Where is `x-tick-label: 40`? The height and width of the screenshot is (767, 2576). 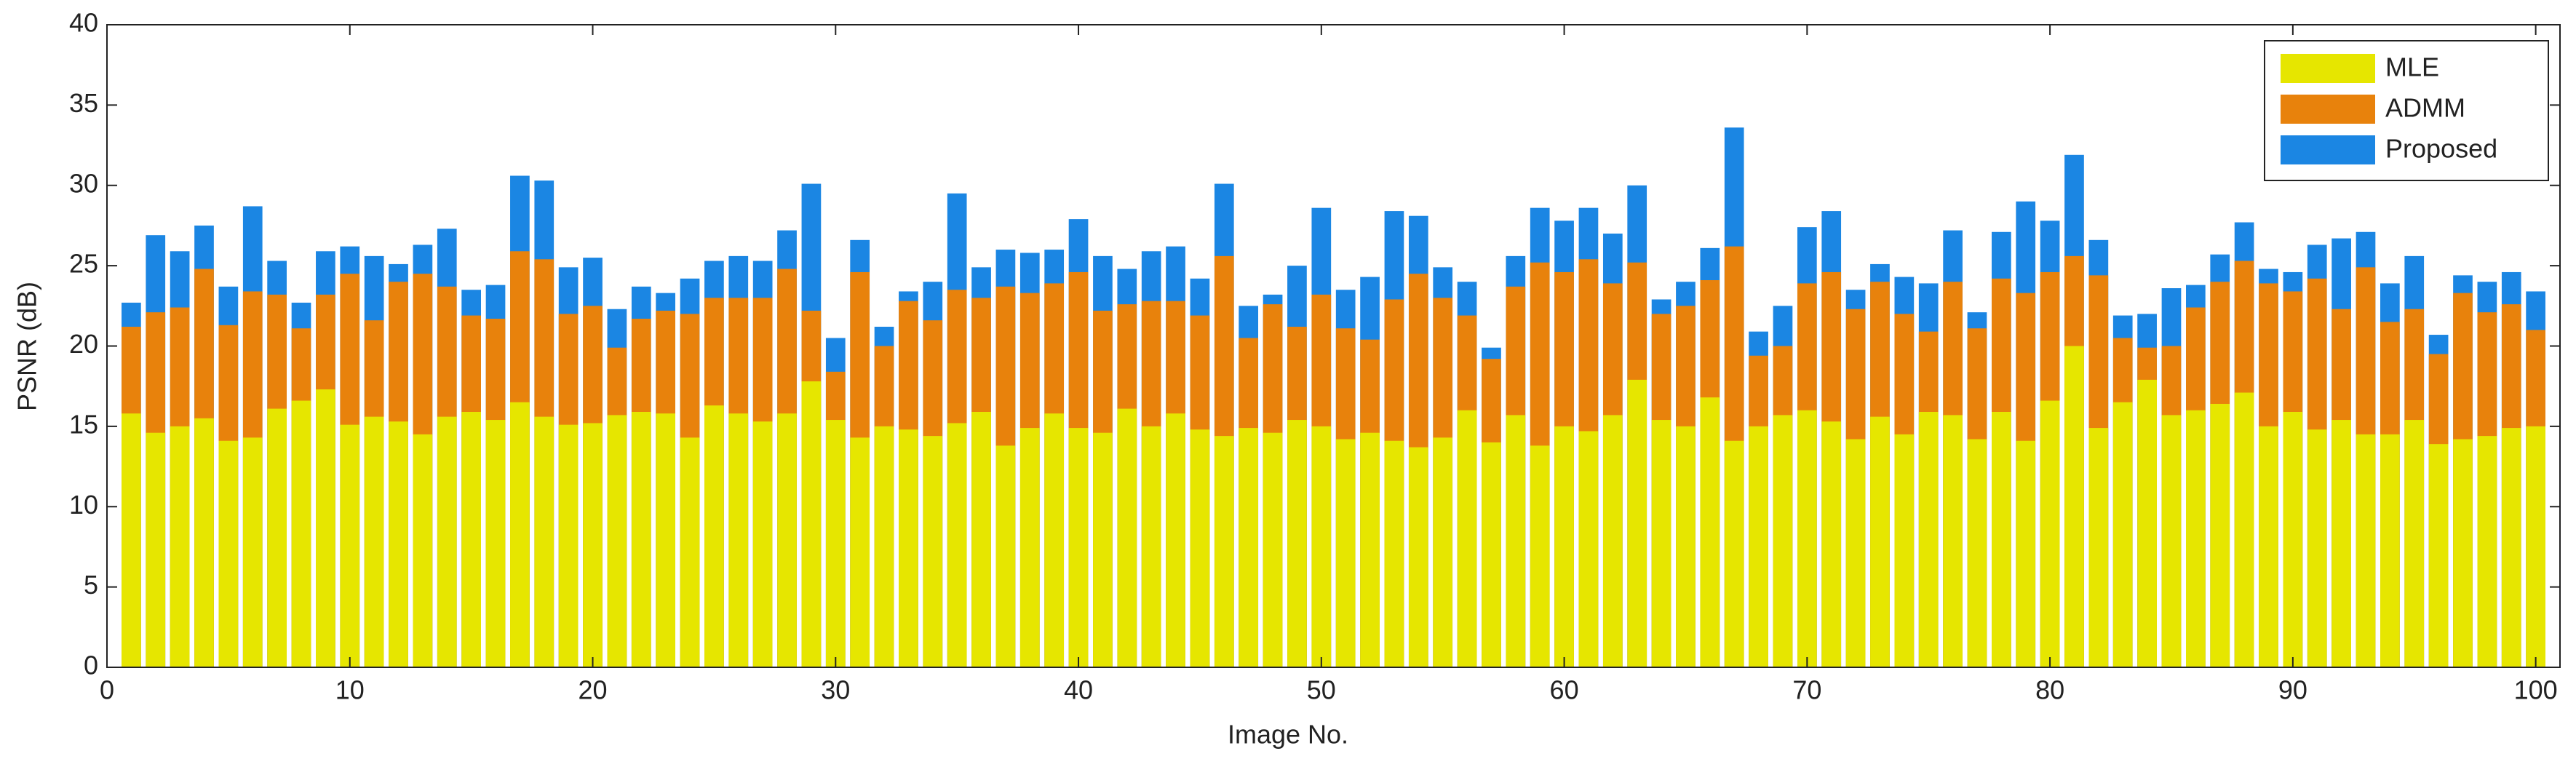 x-tick-label: 40 is located at coordinates (1078, 690).